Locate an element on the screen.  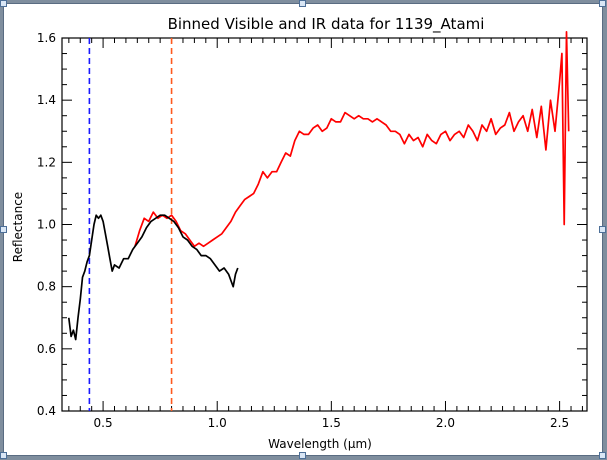
y-tick-label: 1.2 is located at coordinates (46, 162).